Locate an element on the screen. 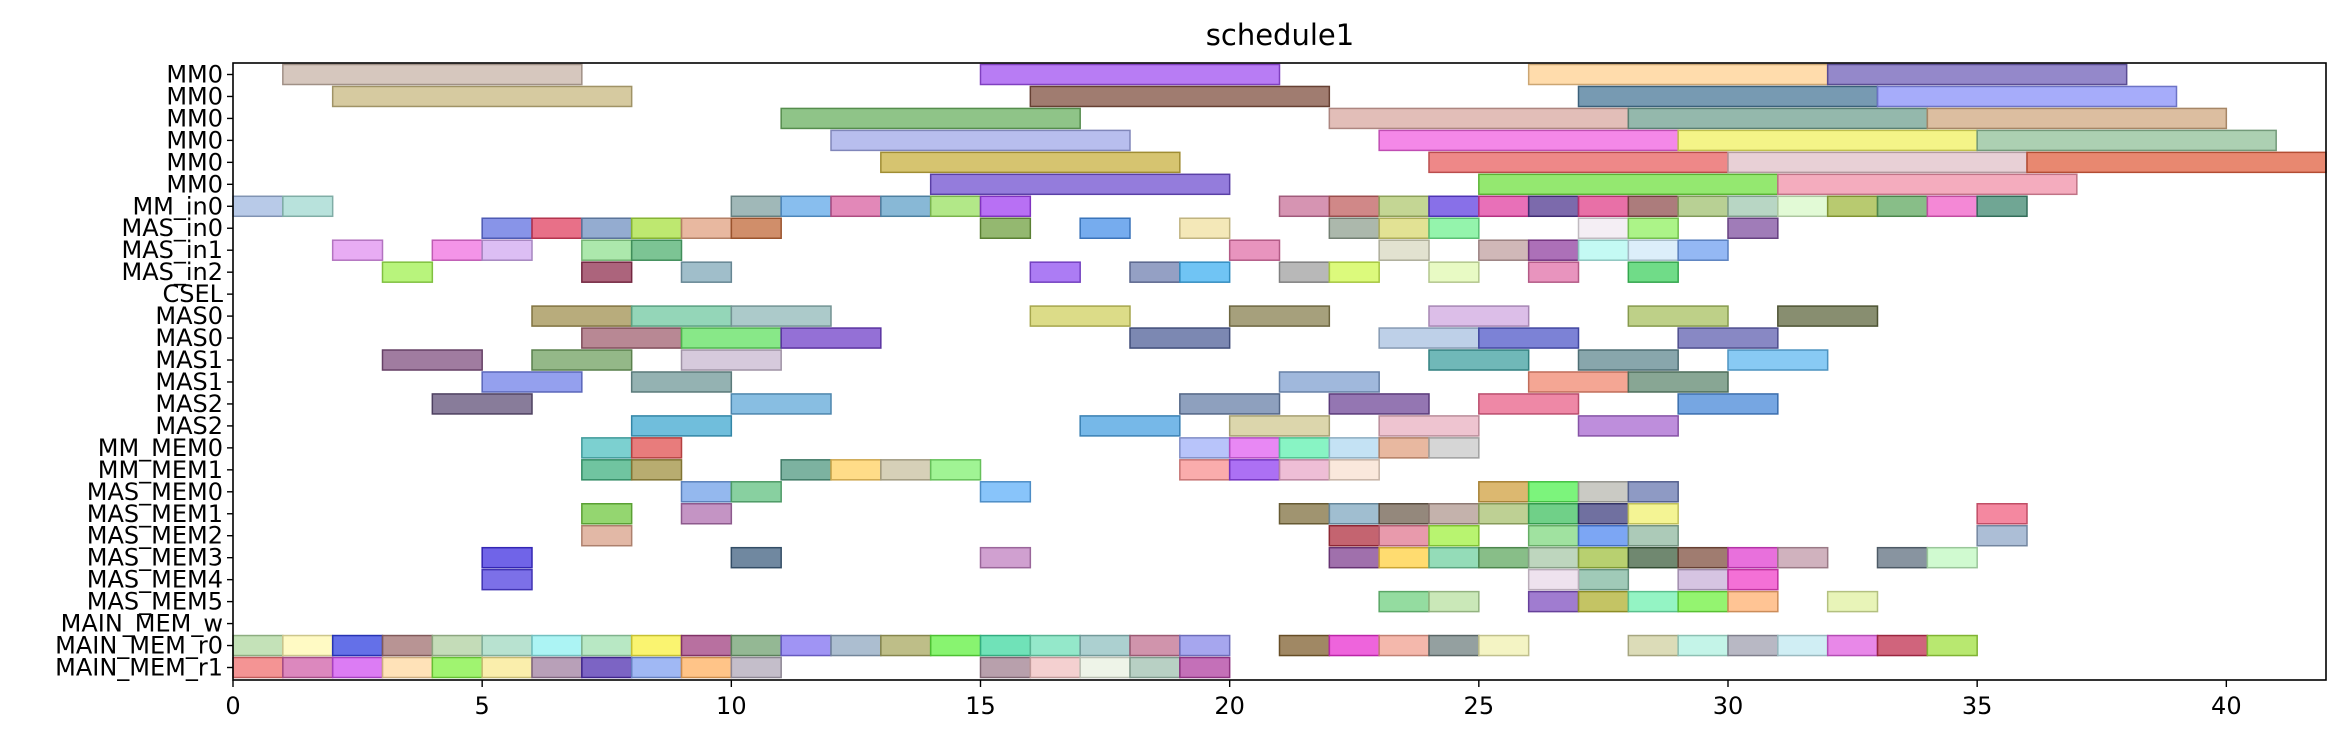 The height and width of the screenshot is (746, 2346). y-tick-label: MAS0 is located at coordinates (189, 316).